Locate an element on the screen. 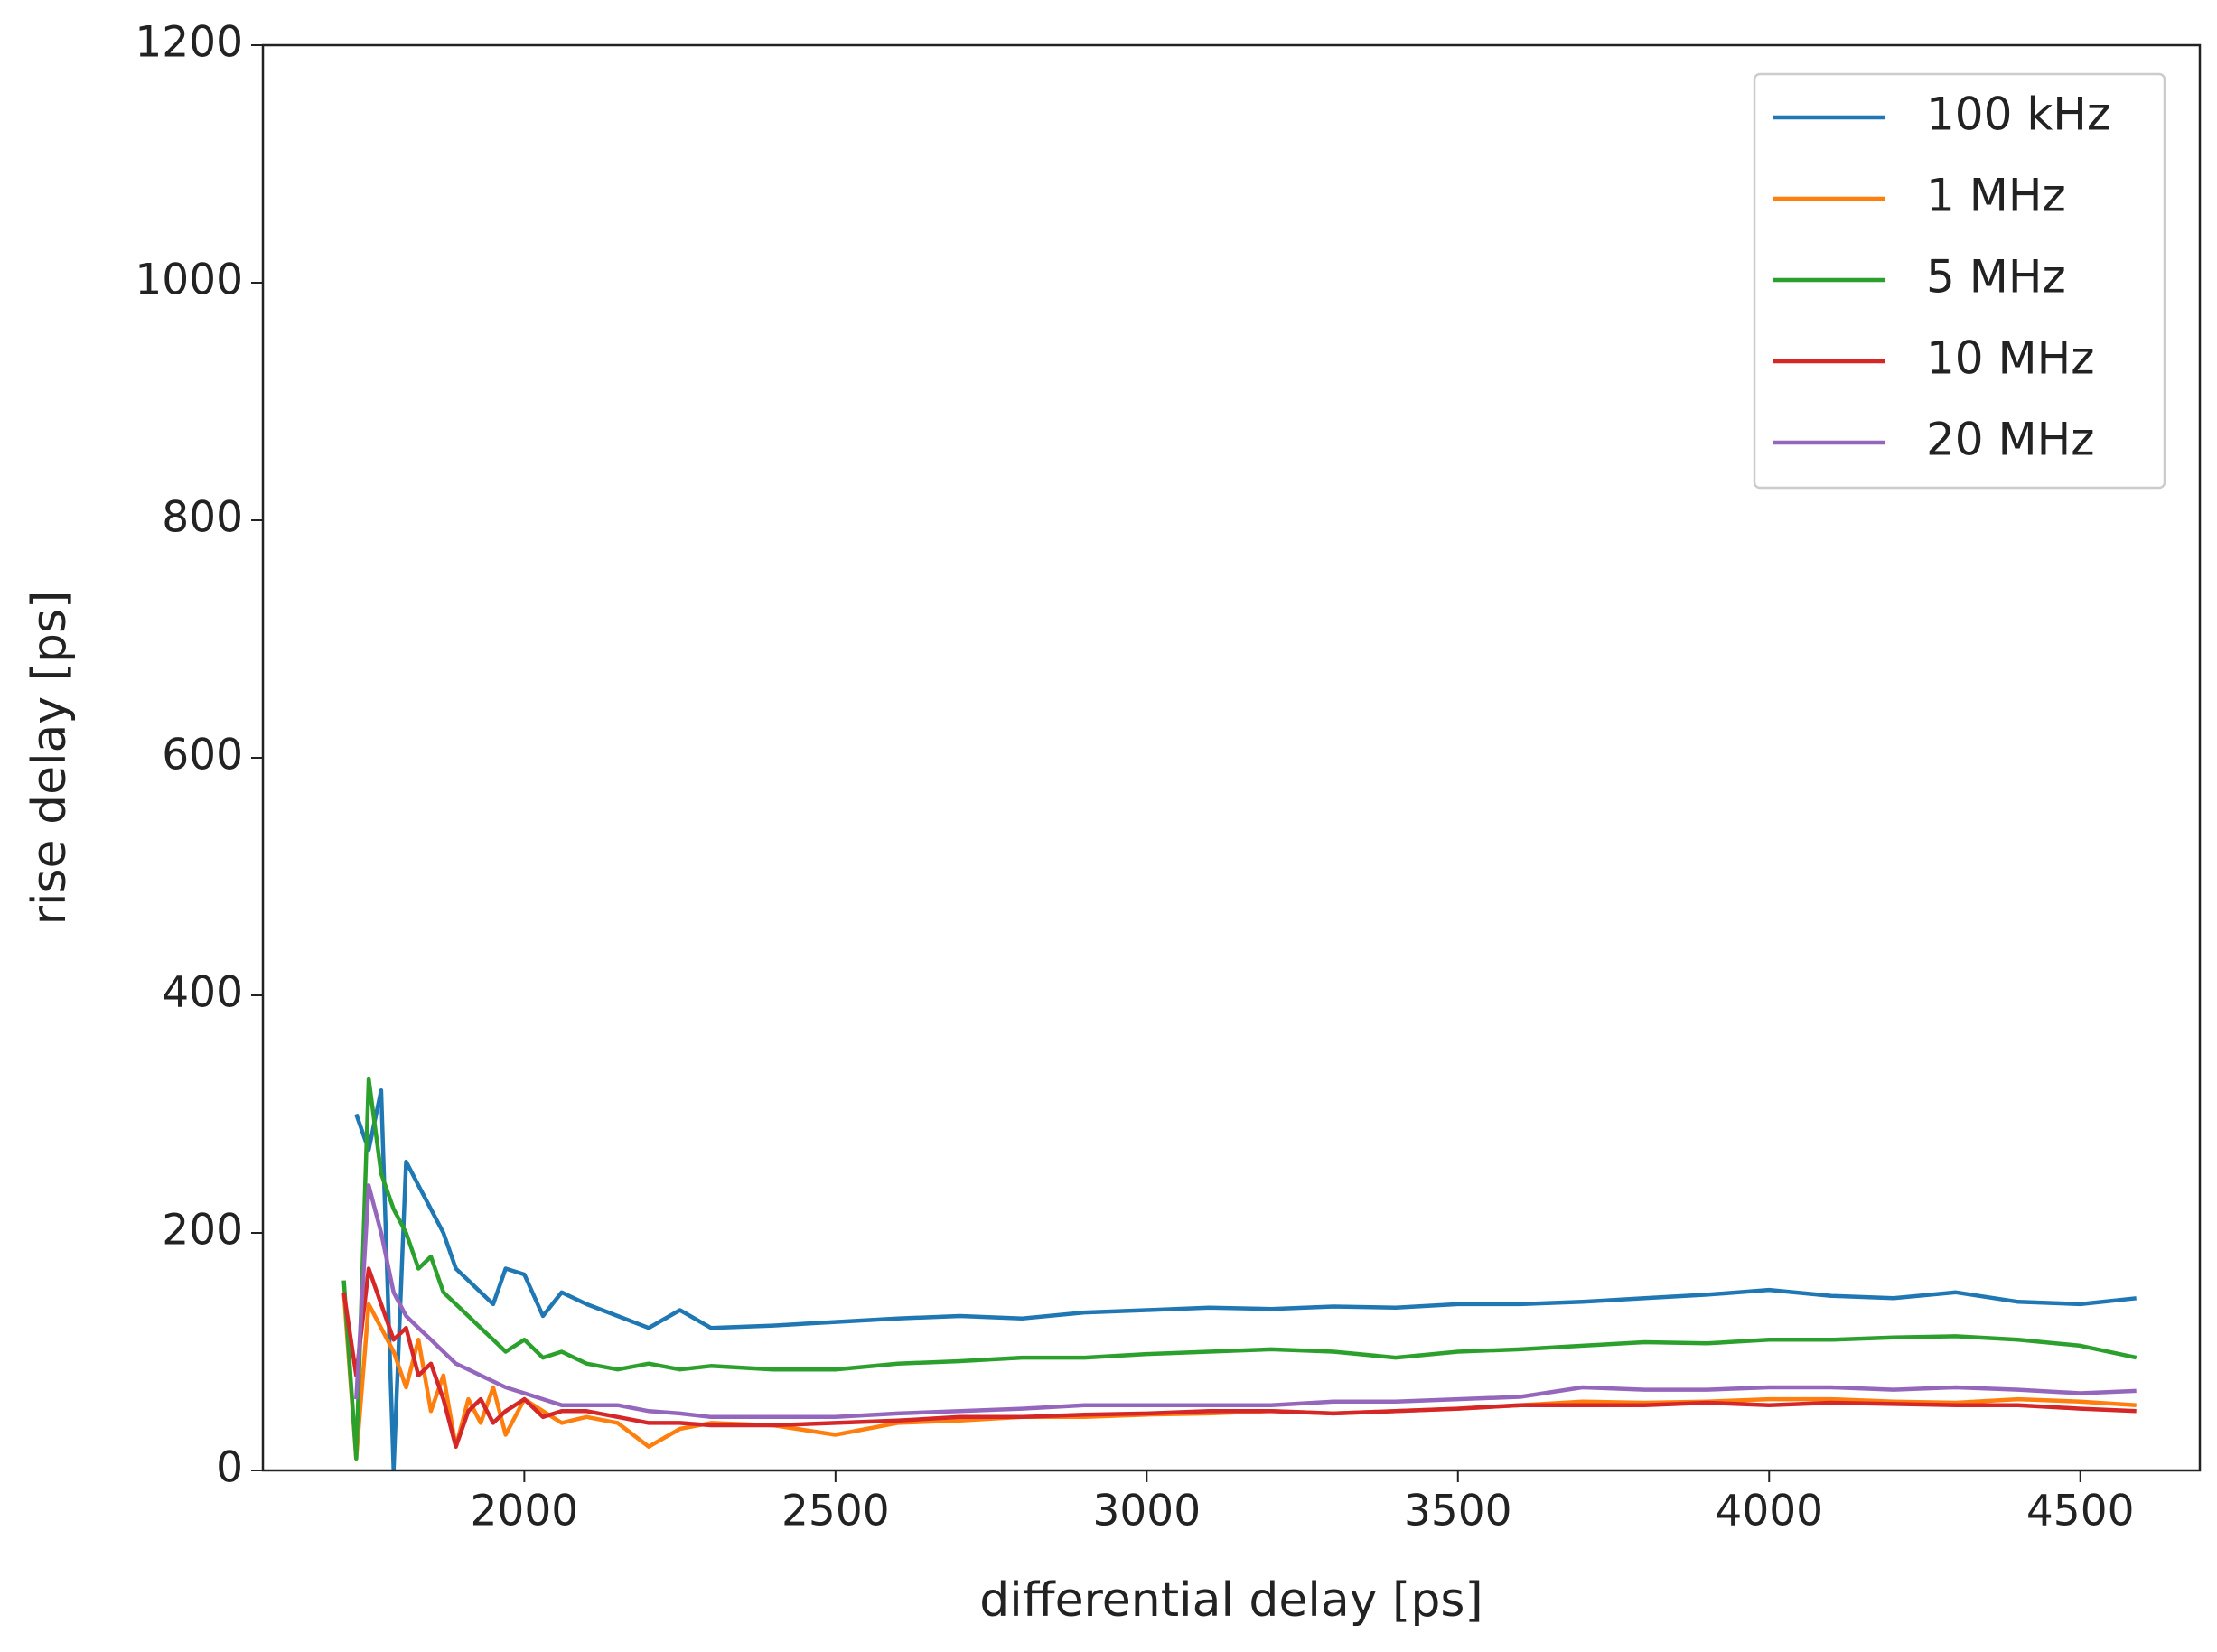 The width and height of the screenshot is (2217, 1652). legend-label: 5 MHz is located at coordinates (1996, 277).